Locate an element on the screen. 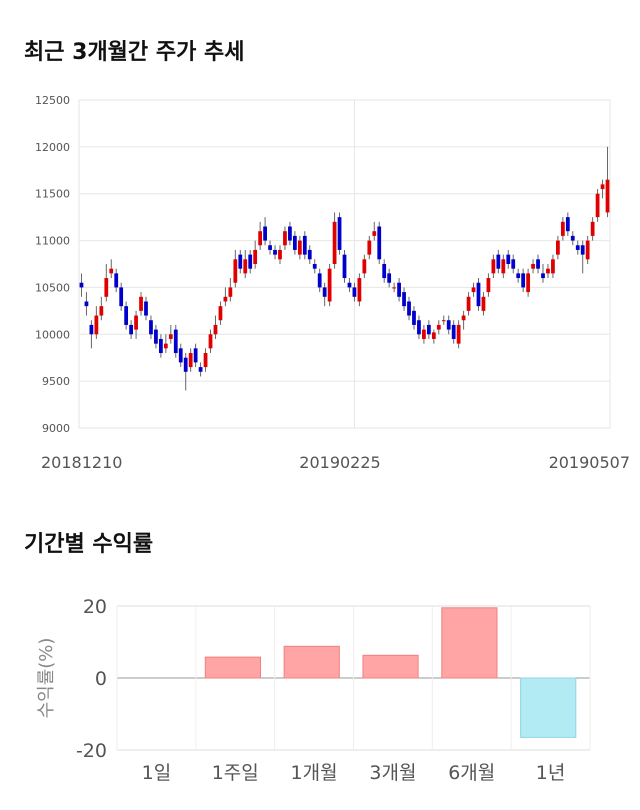  bar-category-label: 3개월 is located at coordinates (392, 773).